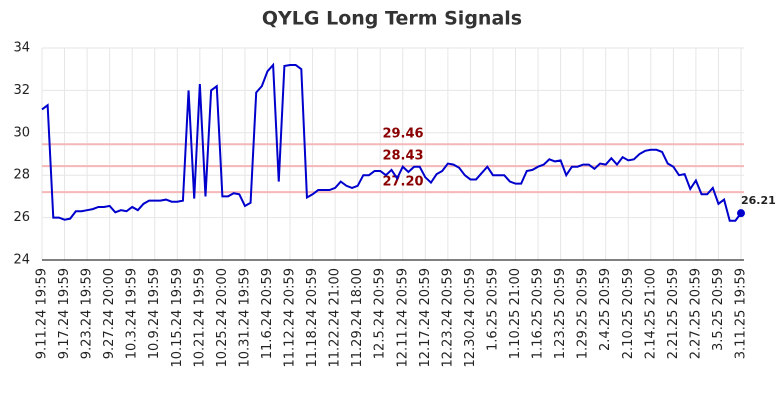 This screenshot has width=784, height=400. What do you see at coordinates (718, 309) in the screenshot?
I see `x-tick-label: 3.5.25 20:59` at bounding box center [718, 309].